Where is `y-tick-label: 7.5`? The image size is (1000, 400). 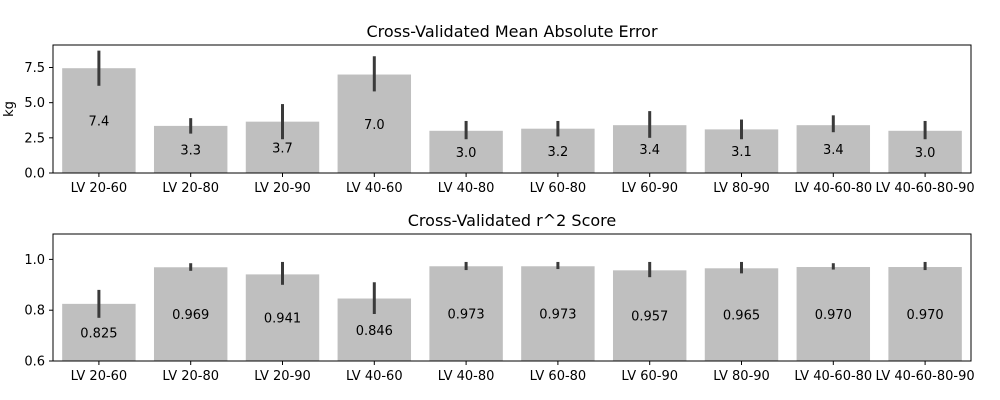 y-tick-label: 7.5 is located at coordinates (34, 68).